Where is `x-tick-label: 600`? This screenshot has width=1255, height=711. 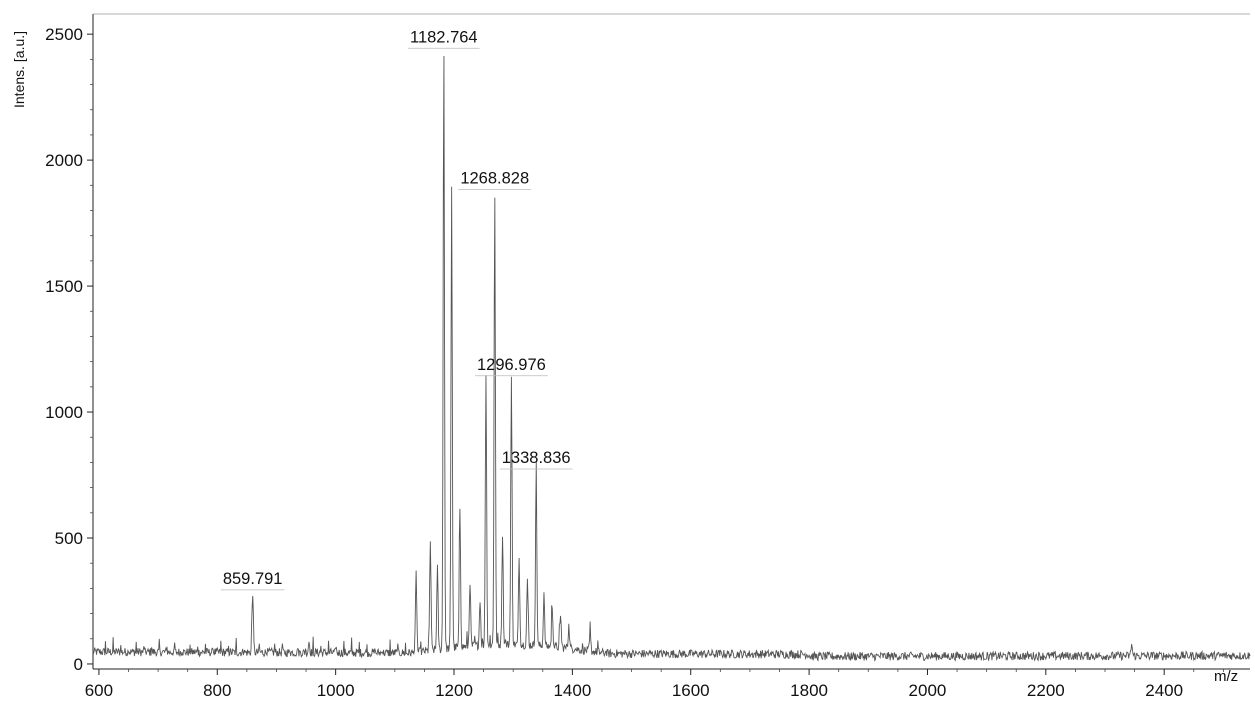 x-tick-label: 600 is located at coordinates (99, 690).